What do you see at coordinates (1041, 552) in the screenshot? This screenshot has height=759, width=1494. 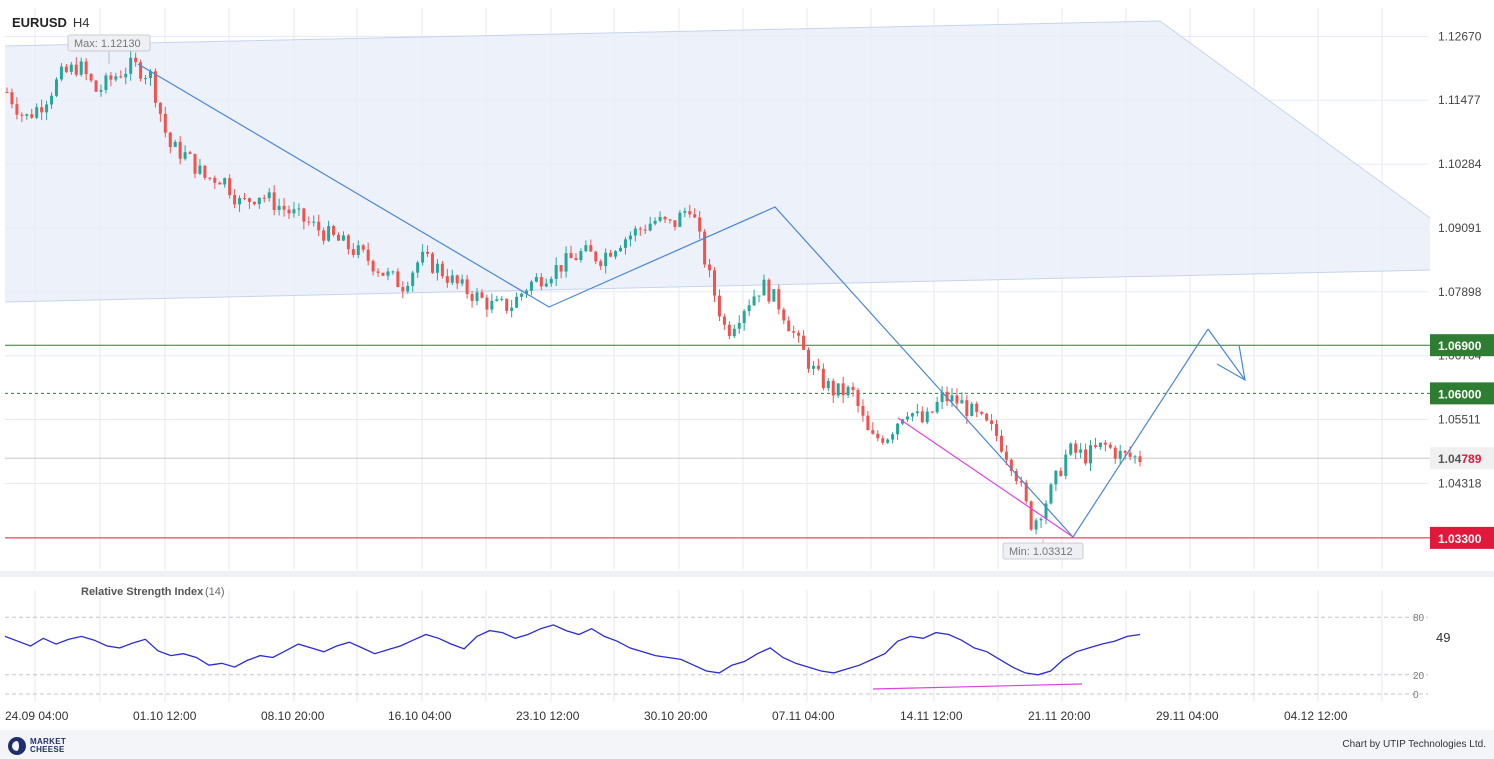 I see `min-label: Min: 1.03312` at bounding box center [1041, 552].